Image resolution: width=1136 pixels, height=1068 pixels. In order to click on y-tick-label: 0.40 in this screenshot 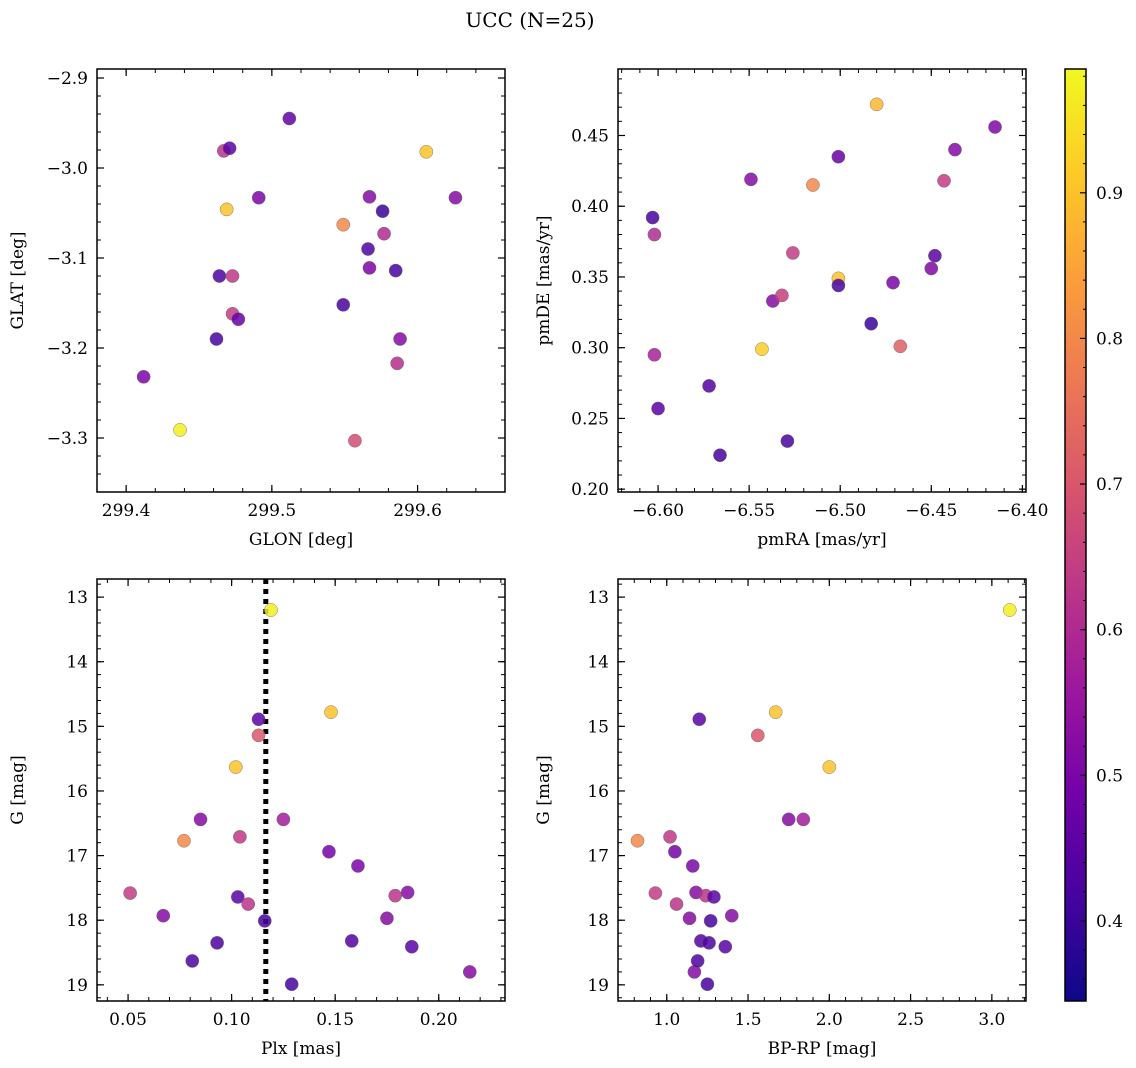, I will do `click(590, 207)`.